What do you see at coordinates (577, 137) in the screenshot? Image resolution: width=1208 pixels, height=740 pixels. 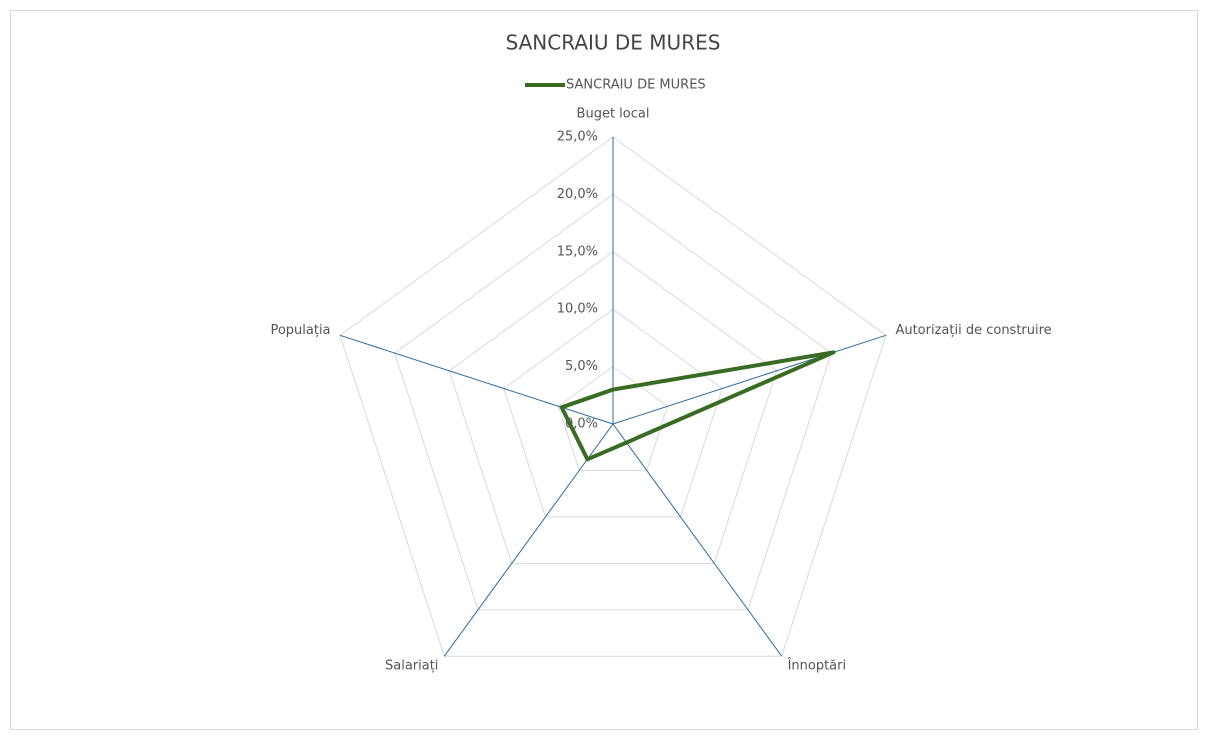 I see `y-tick-label: 25,0%` at bounding box center [577, 137].